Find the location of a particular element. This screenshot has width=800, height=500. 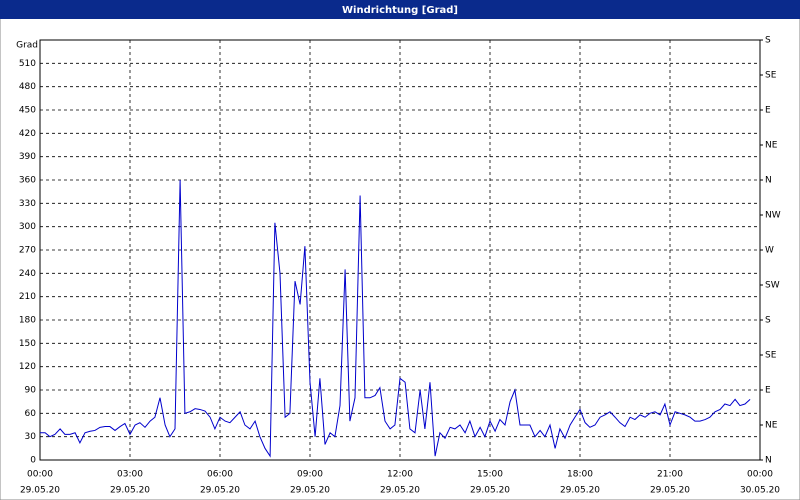

x-tick-label: 06:00 is located at coordinates (220, 475).